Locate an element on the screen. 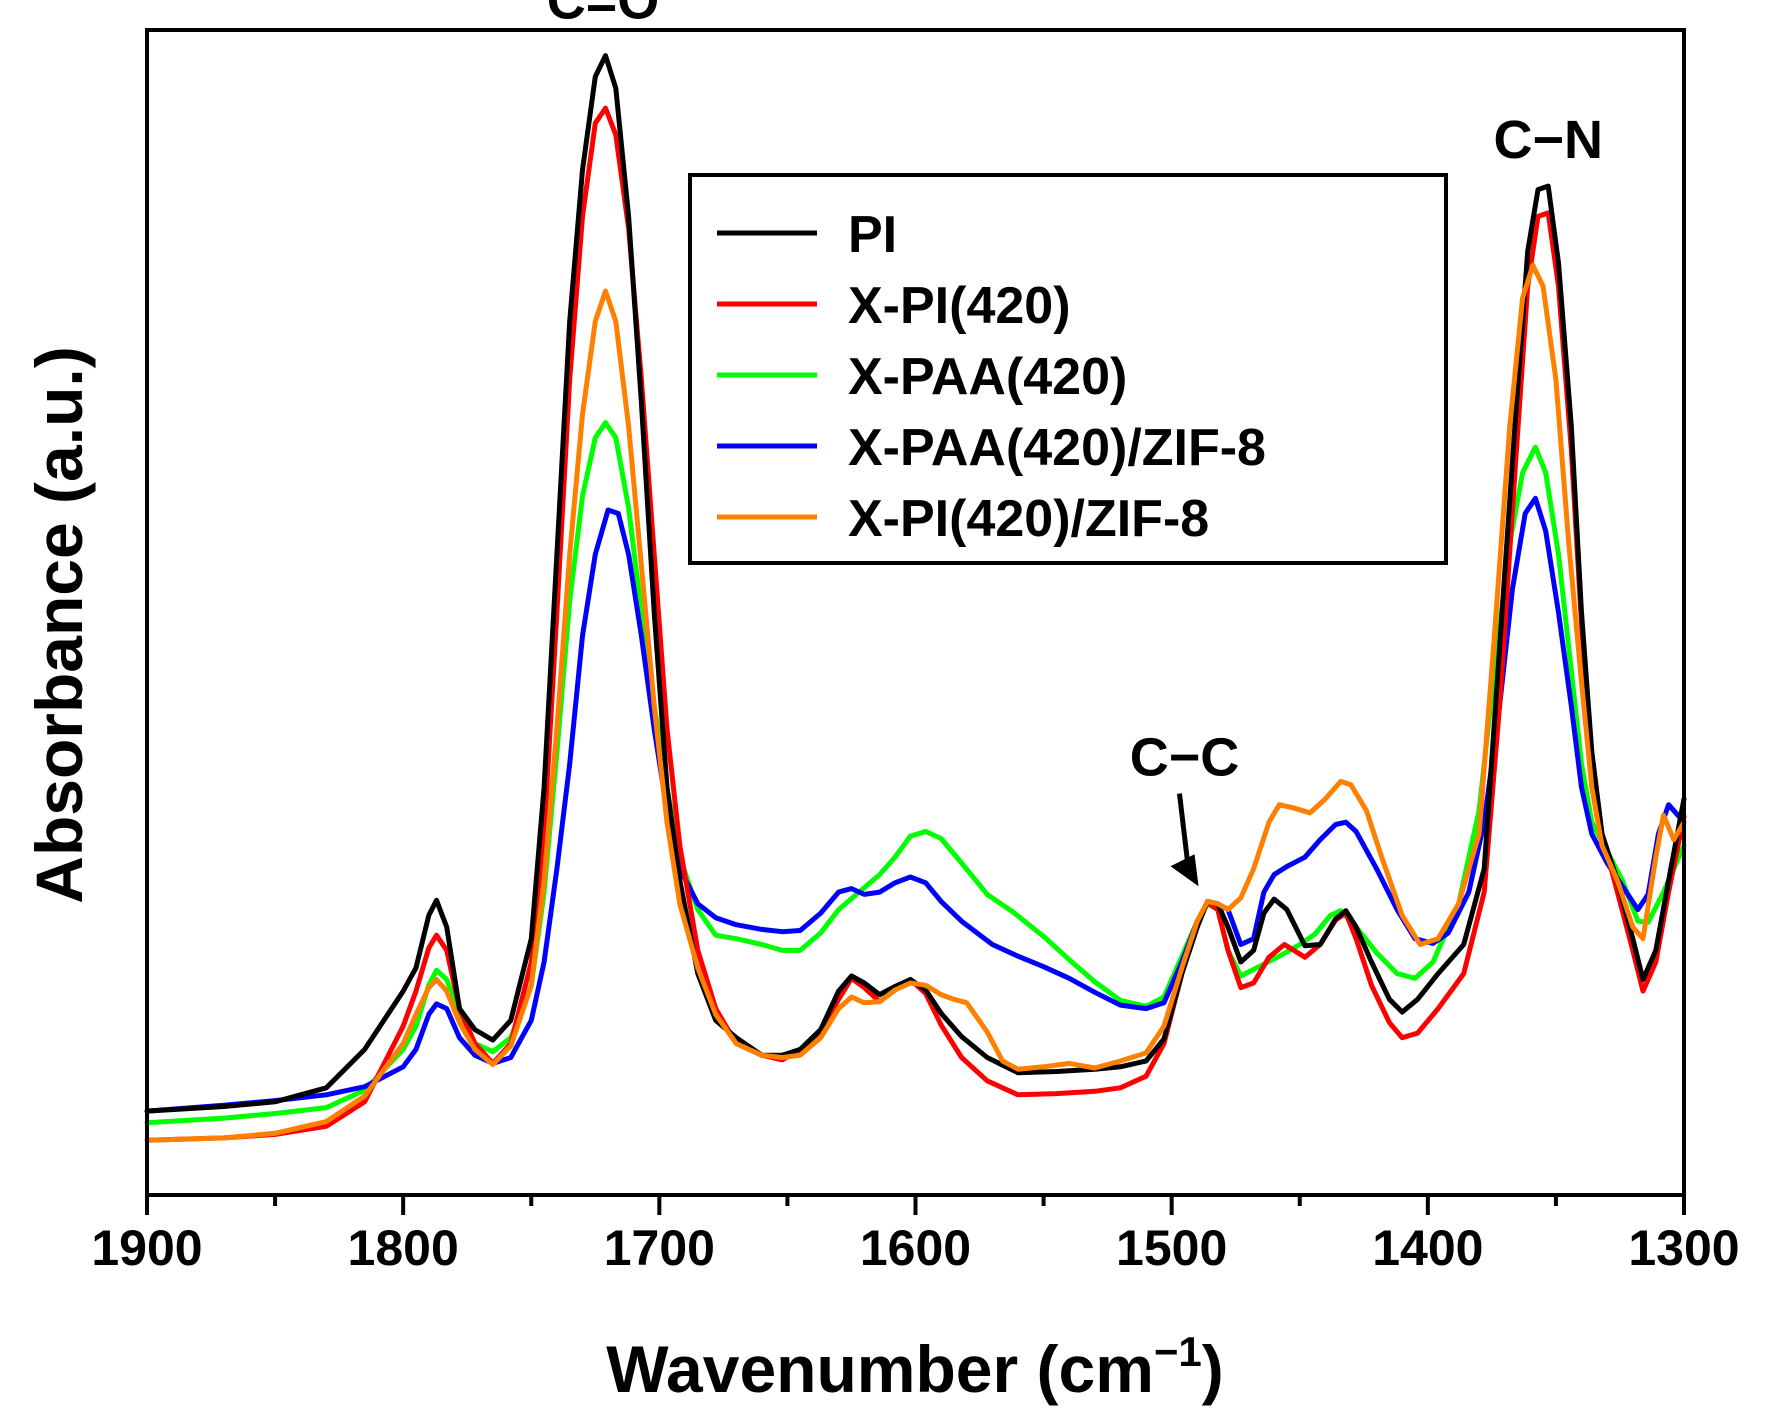 The image size is (1779, 1419). annotation-arrow-head is located at coordinates (1184, 870).